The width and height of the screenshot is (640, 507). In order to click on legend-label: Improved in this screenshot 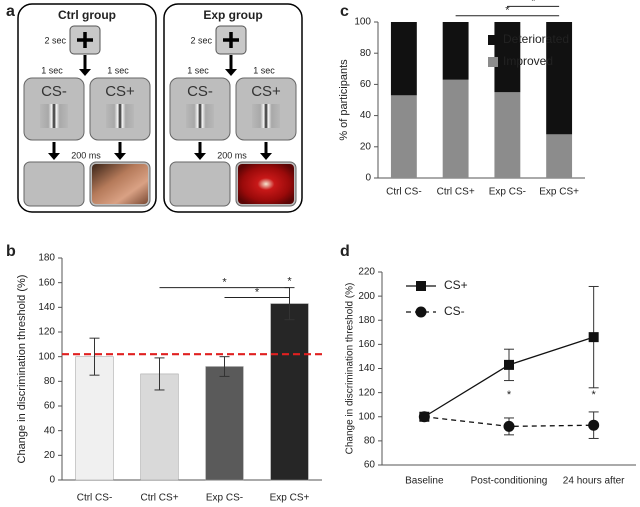, I will do `click(528, 61)`.